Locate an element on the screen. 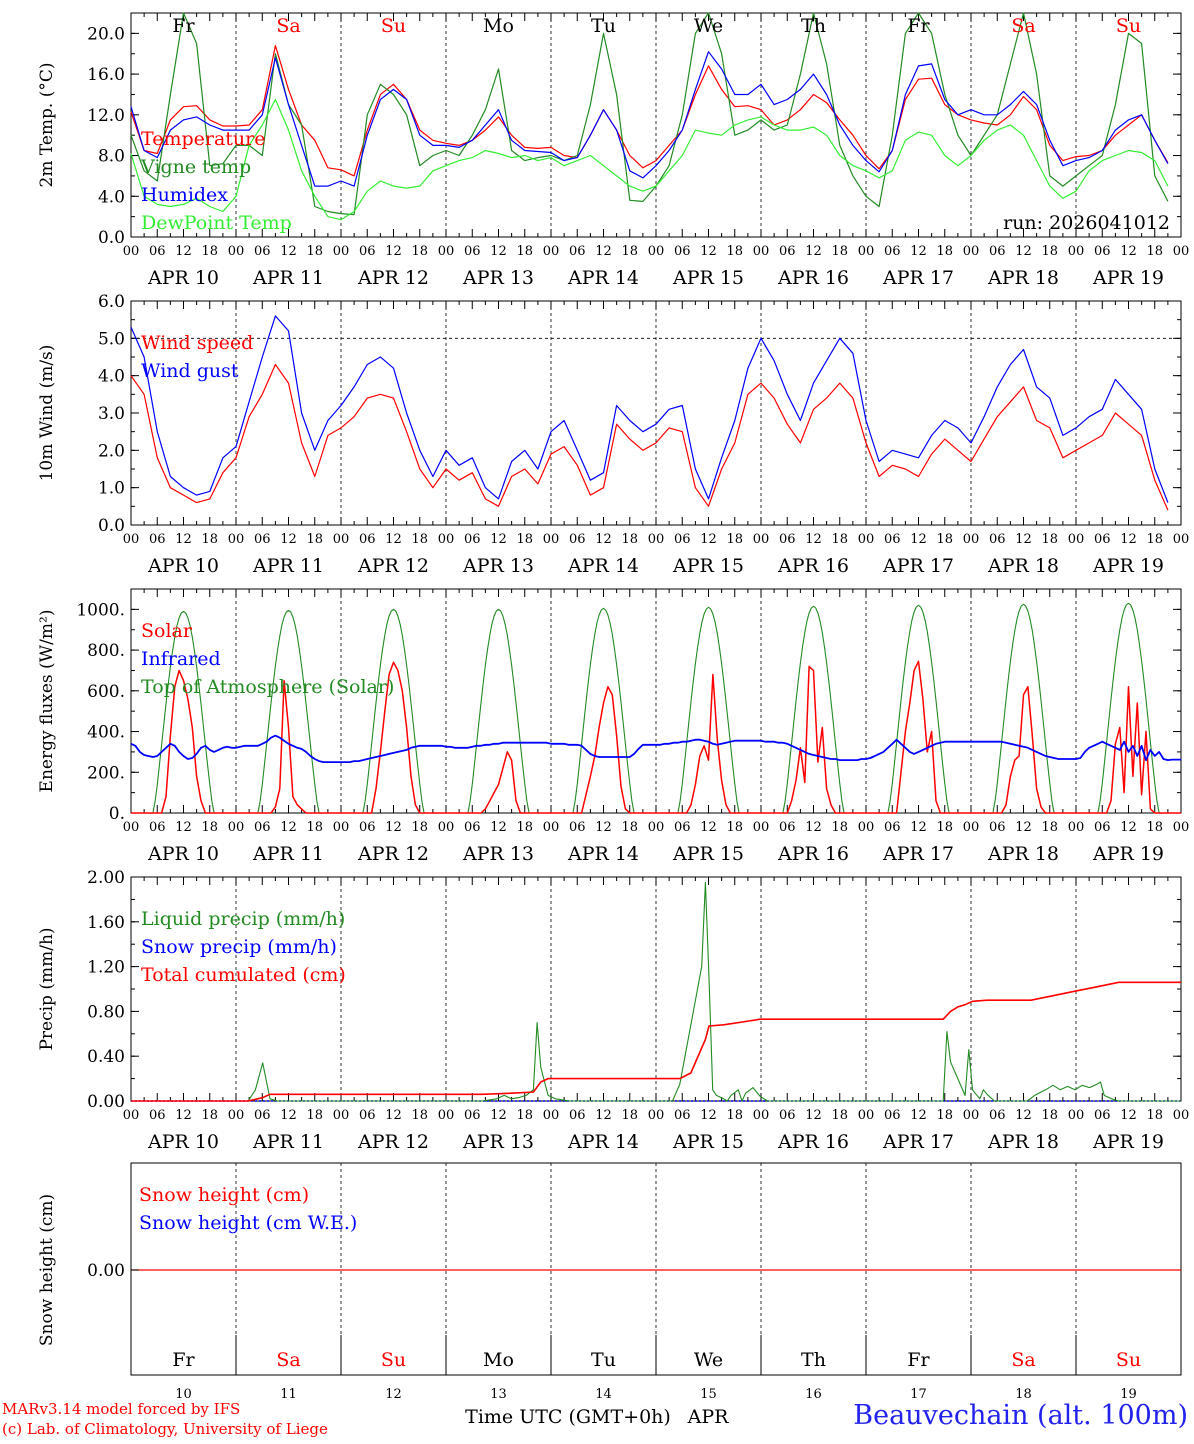 The width and height of the screenshot is (1194, 1444). y-tick-label: 0.80 is located at coordinates (106, 1012).